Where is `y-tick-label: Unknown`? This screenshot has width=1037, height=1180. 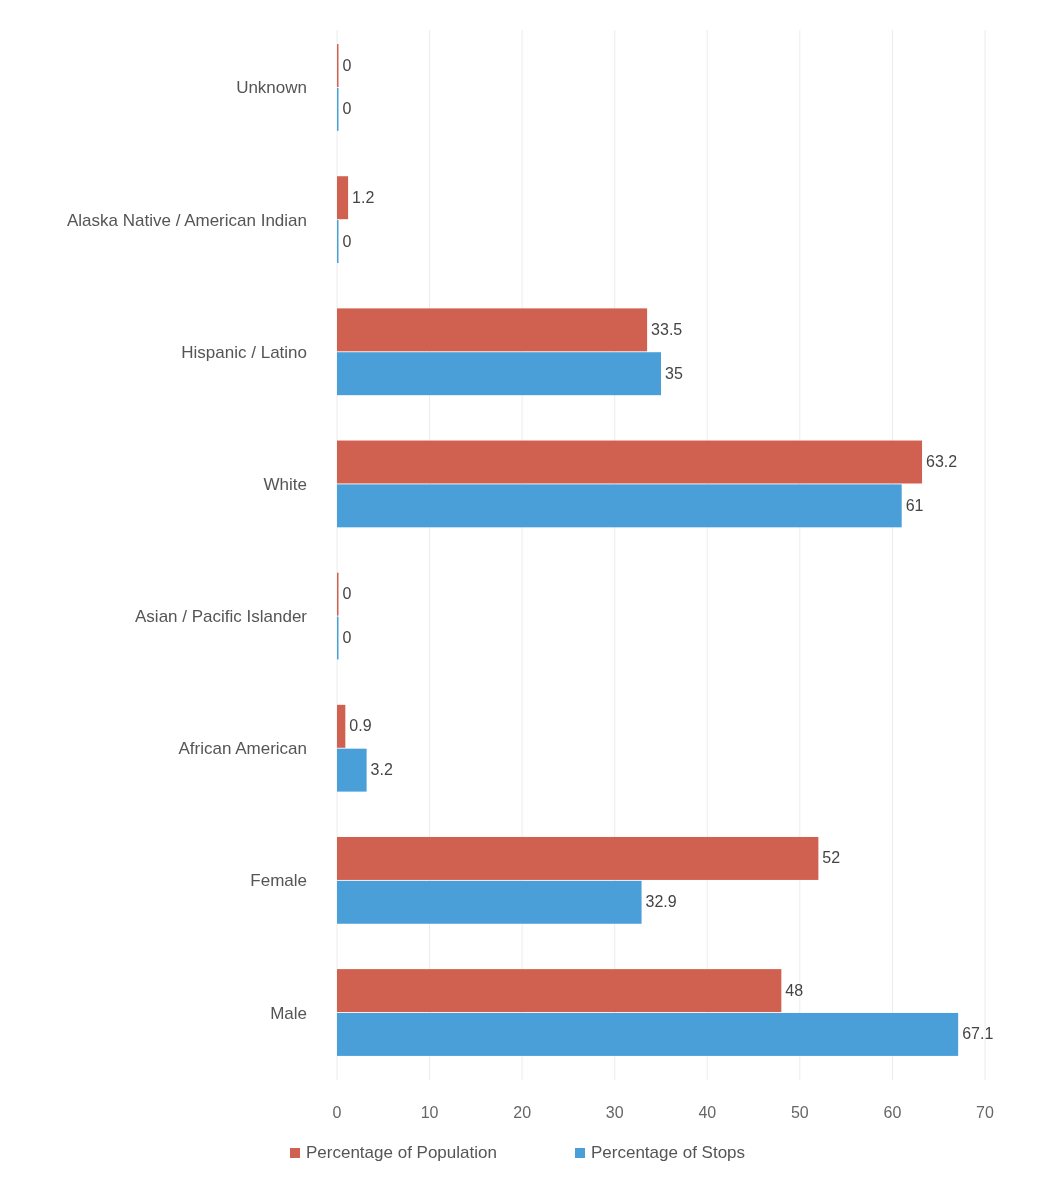
y-tick-label: Unknown is located at coordinates (271, 88).